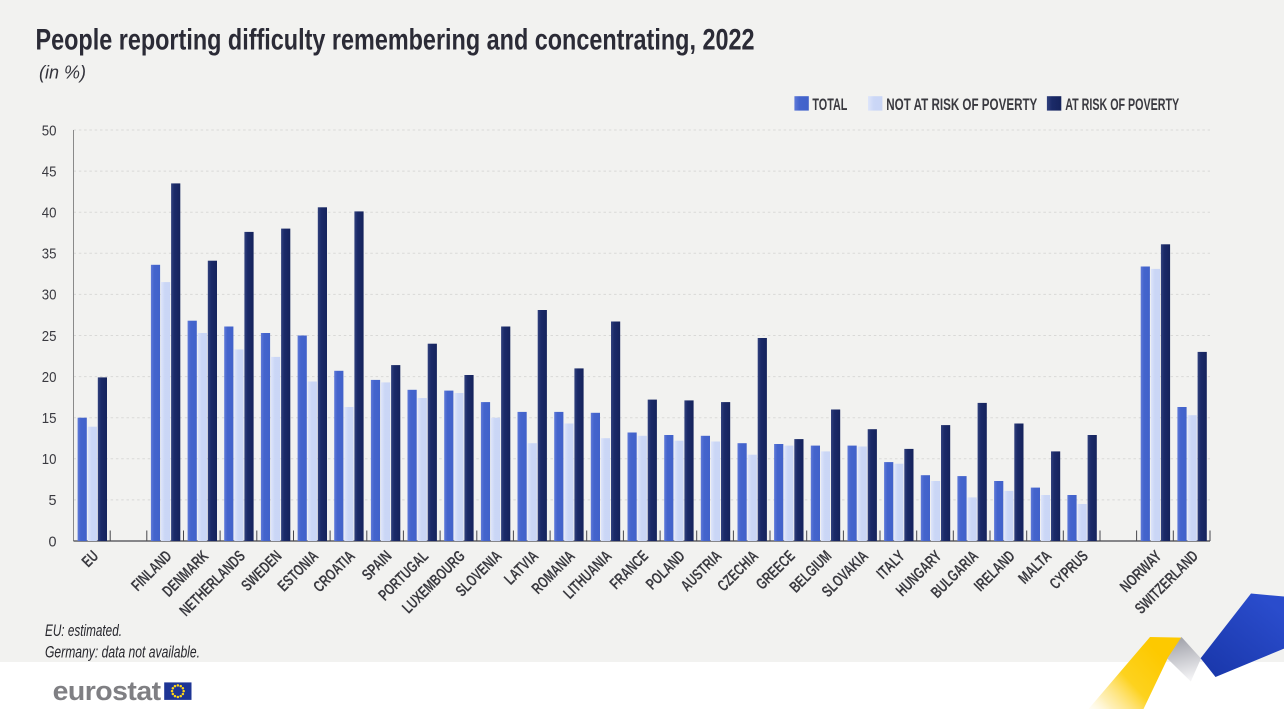  Describe the element at coordinates (49, 459) in the screenshot. I see `svg-text: 10` at that location.